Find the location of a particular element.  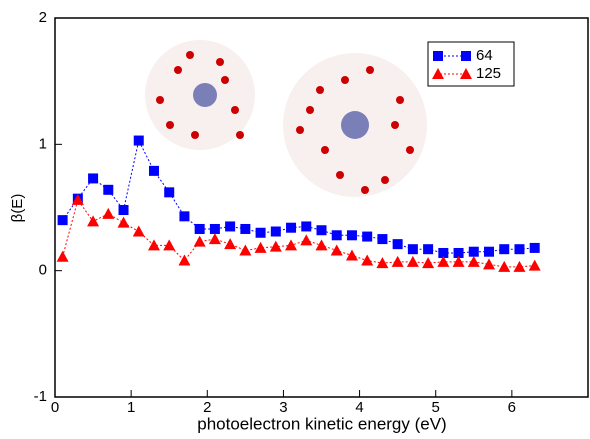

series-line is located at coordinates (298, 233).